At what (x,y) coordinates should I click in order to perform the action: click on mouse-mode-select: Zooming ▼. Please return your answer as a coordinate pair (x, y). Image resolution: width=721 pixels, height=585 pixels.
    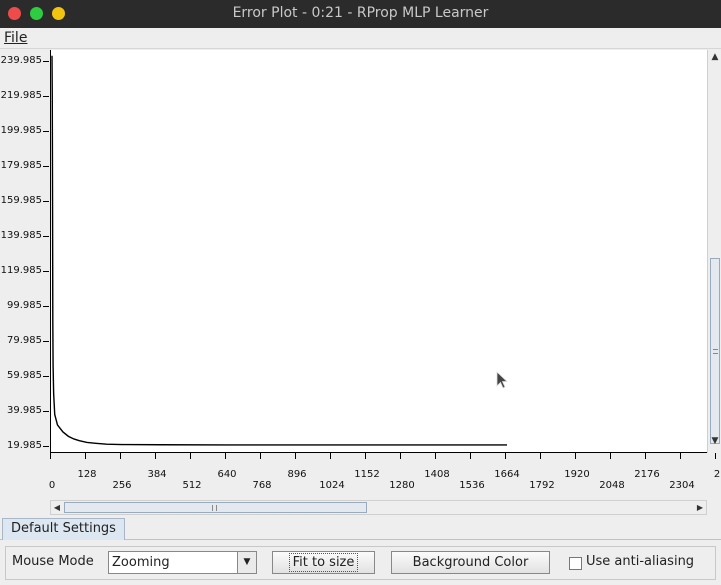
    Looking at the image, I should click on (182, 562).